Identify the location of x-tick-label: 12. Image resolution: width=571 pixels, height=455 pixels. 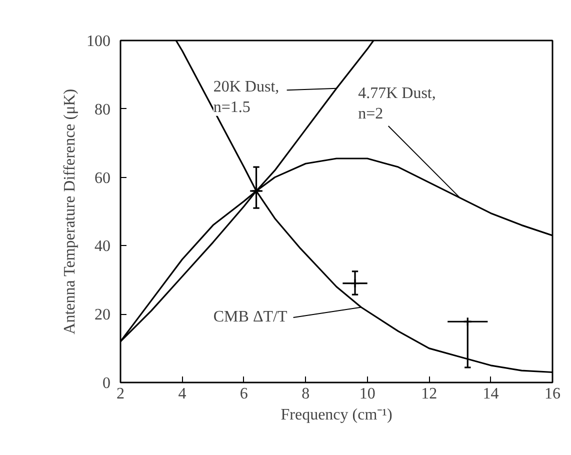
(429, 394).